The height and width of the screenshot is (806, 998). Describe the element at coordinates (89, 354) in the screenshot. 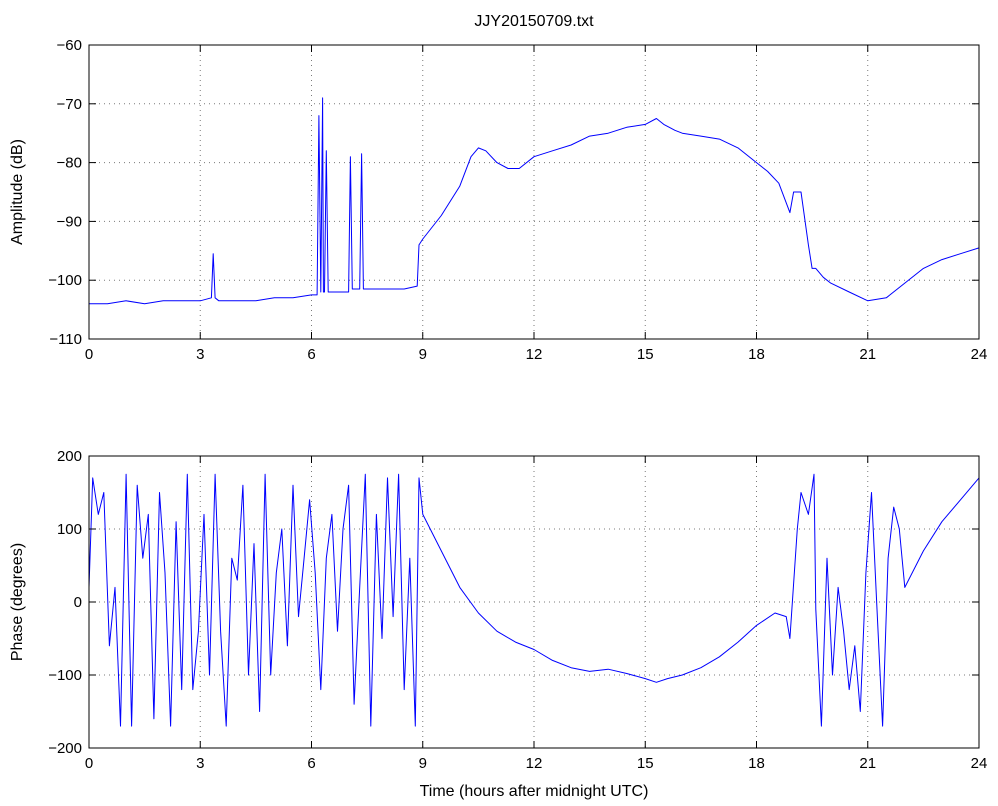

I see `amplitude-x-tick-label-0: 0` at that location.